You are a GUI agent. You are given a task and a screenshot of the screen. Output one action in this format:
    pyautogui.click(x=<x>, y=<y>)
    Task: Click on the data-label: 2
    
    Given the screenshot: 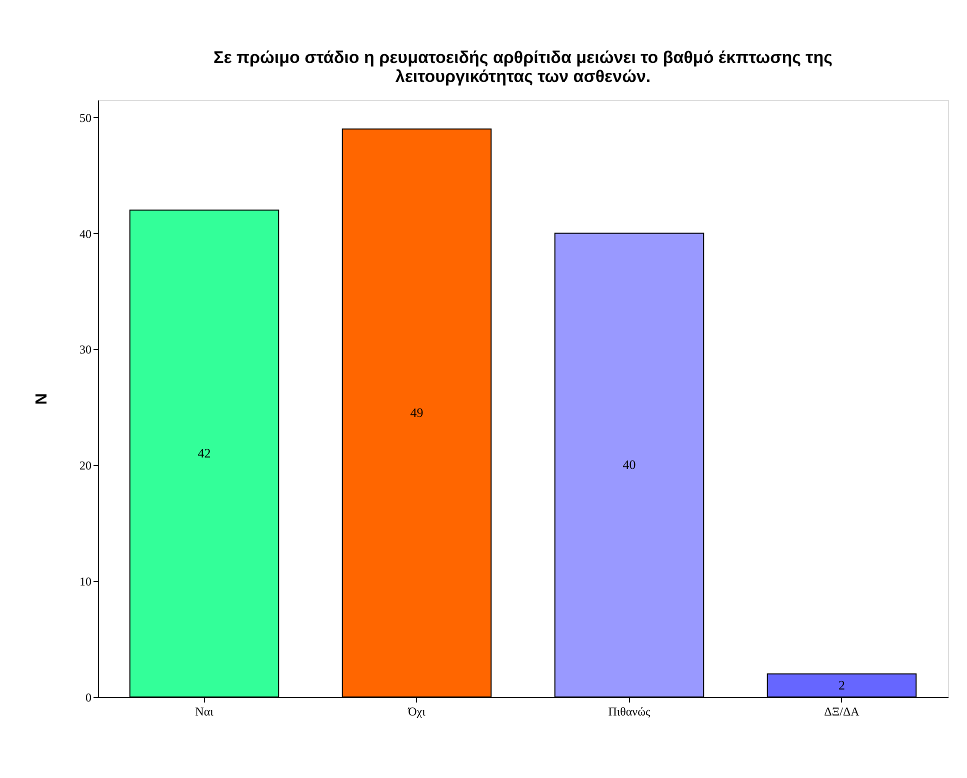 What is the action you would take?
    pyautogui.click(x=841, y=684)
    